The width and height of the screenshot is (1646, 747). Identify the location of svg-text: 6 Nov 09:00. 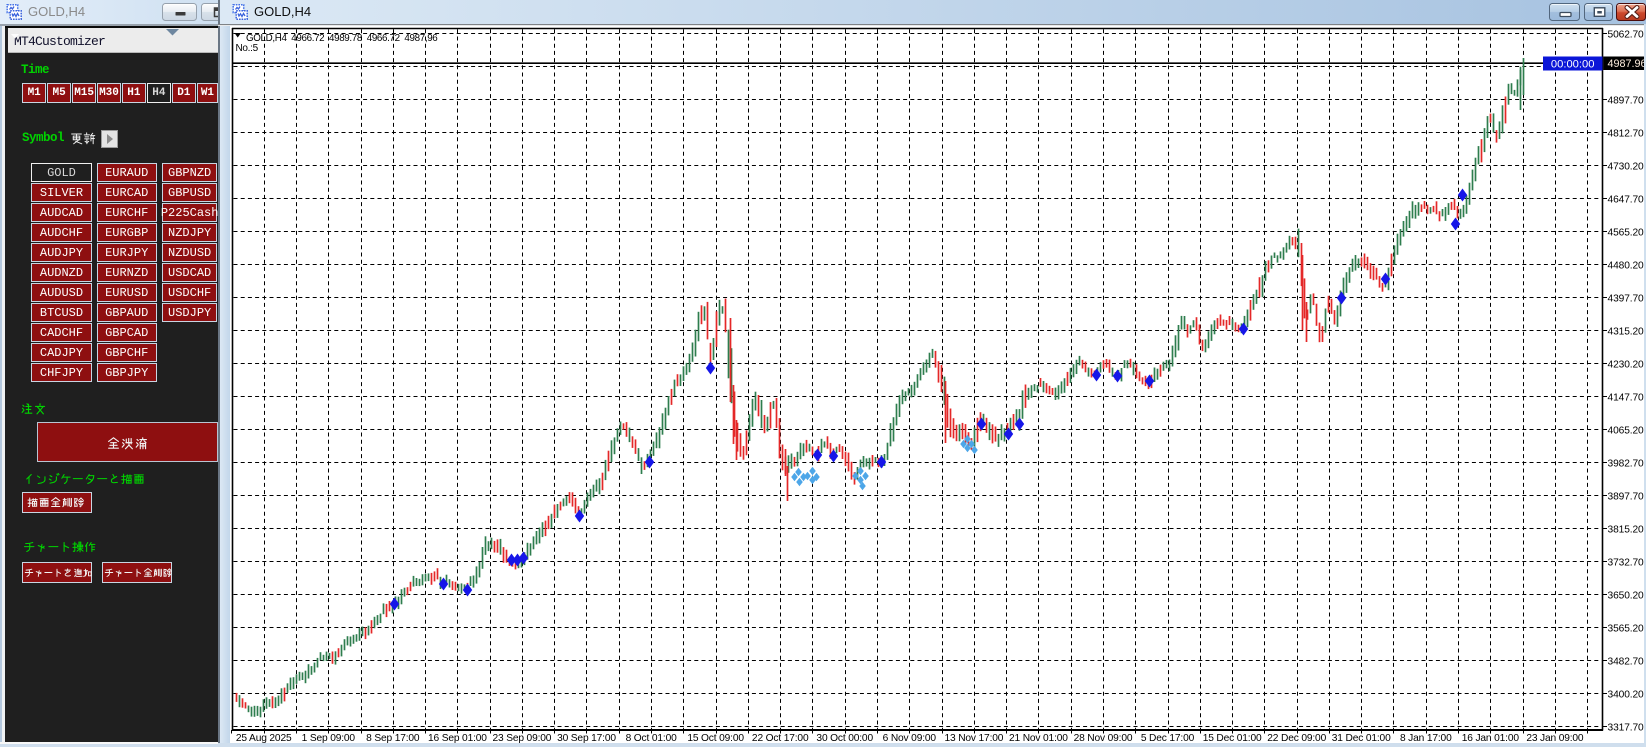
(910, 738).